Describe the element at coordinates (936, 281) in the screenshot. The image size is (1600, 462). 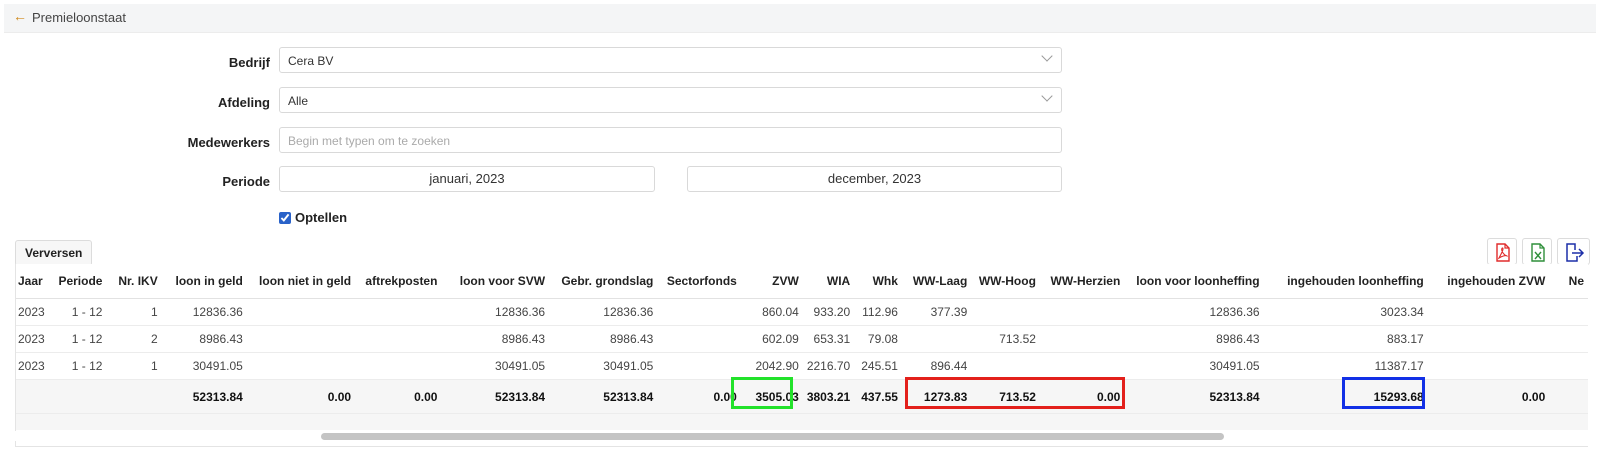
I see `column-header: WW-Laag` at that location.